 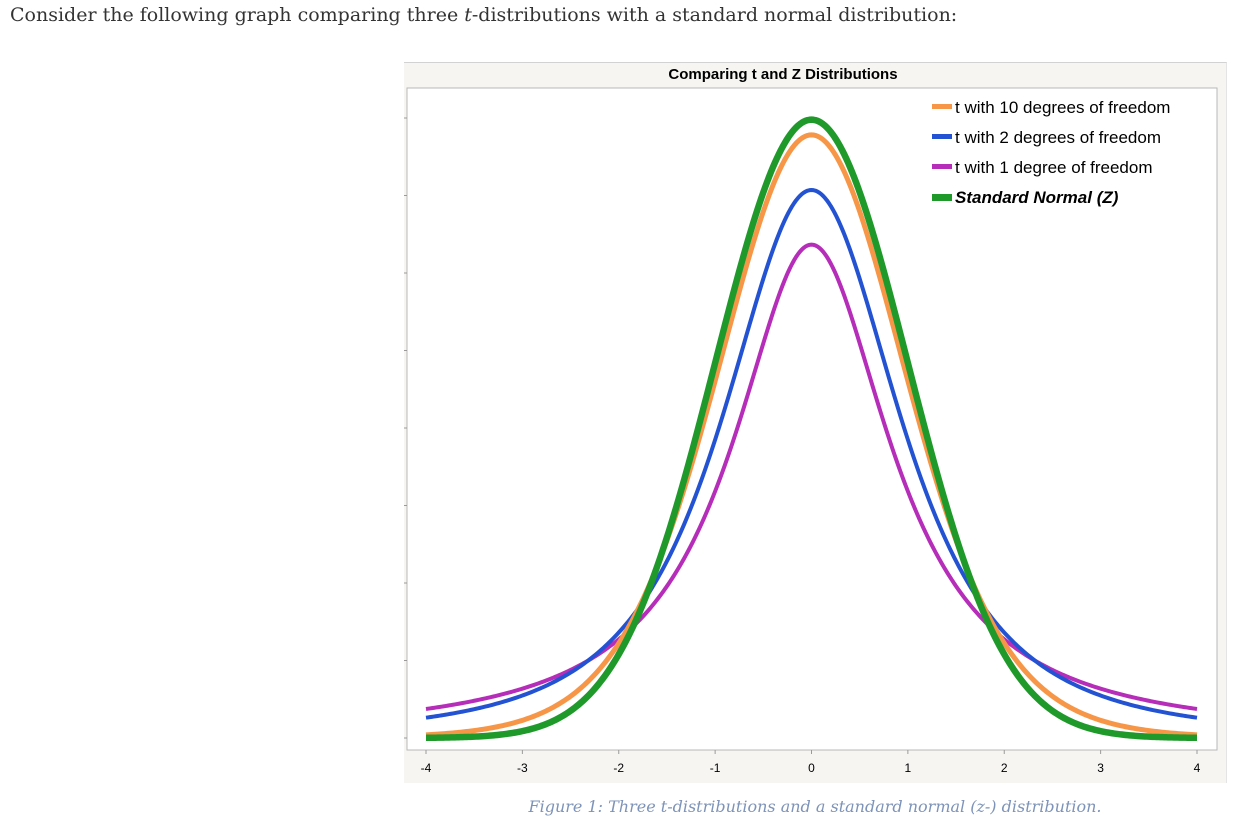 I want to click on x-axis: -4 -3 -2 -1 0 1 2 3 4, so click(x=811, y=762).